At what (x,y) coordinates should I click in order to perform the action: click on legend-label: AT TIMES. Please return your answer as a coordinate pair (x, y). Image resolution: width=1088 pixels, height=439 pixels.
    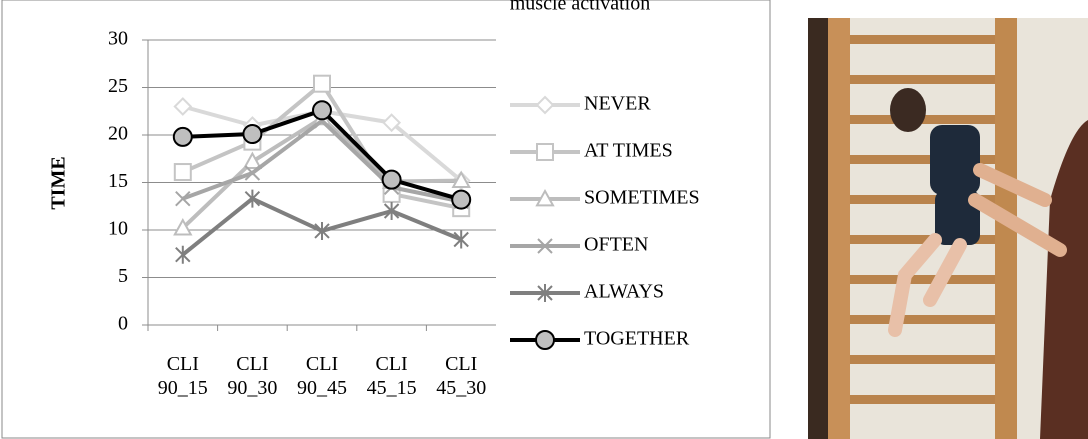
    Looking at the image, I should click on (628, 151).